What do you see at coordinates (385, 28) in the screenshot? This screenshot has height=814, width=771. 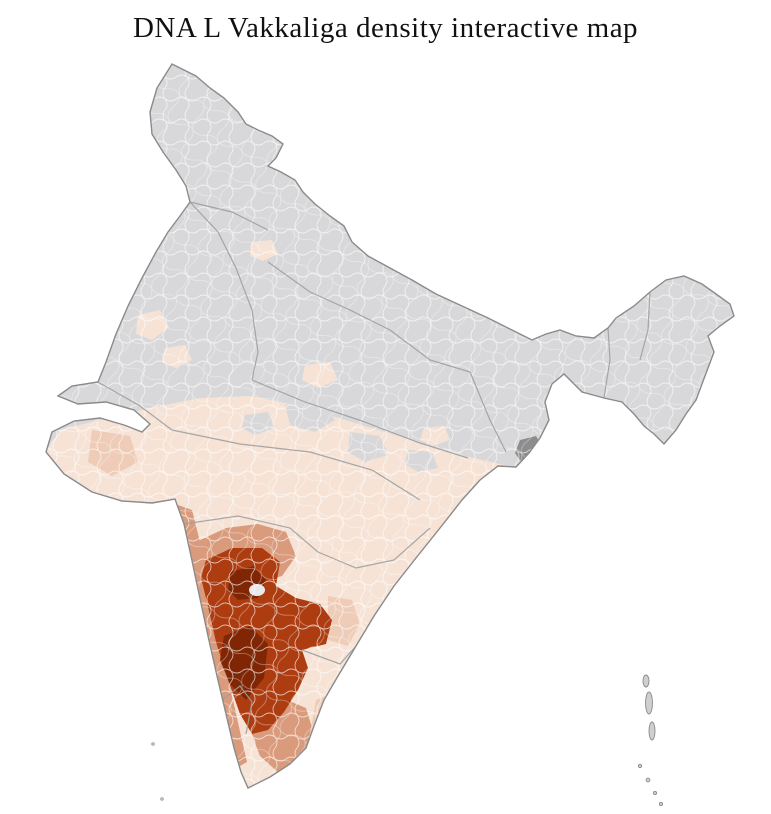 I see `map-title: DNA L Vakkaliga density interactive map` at bounding box center [385, 28].